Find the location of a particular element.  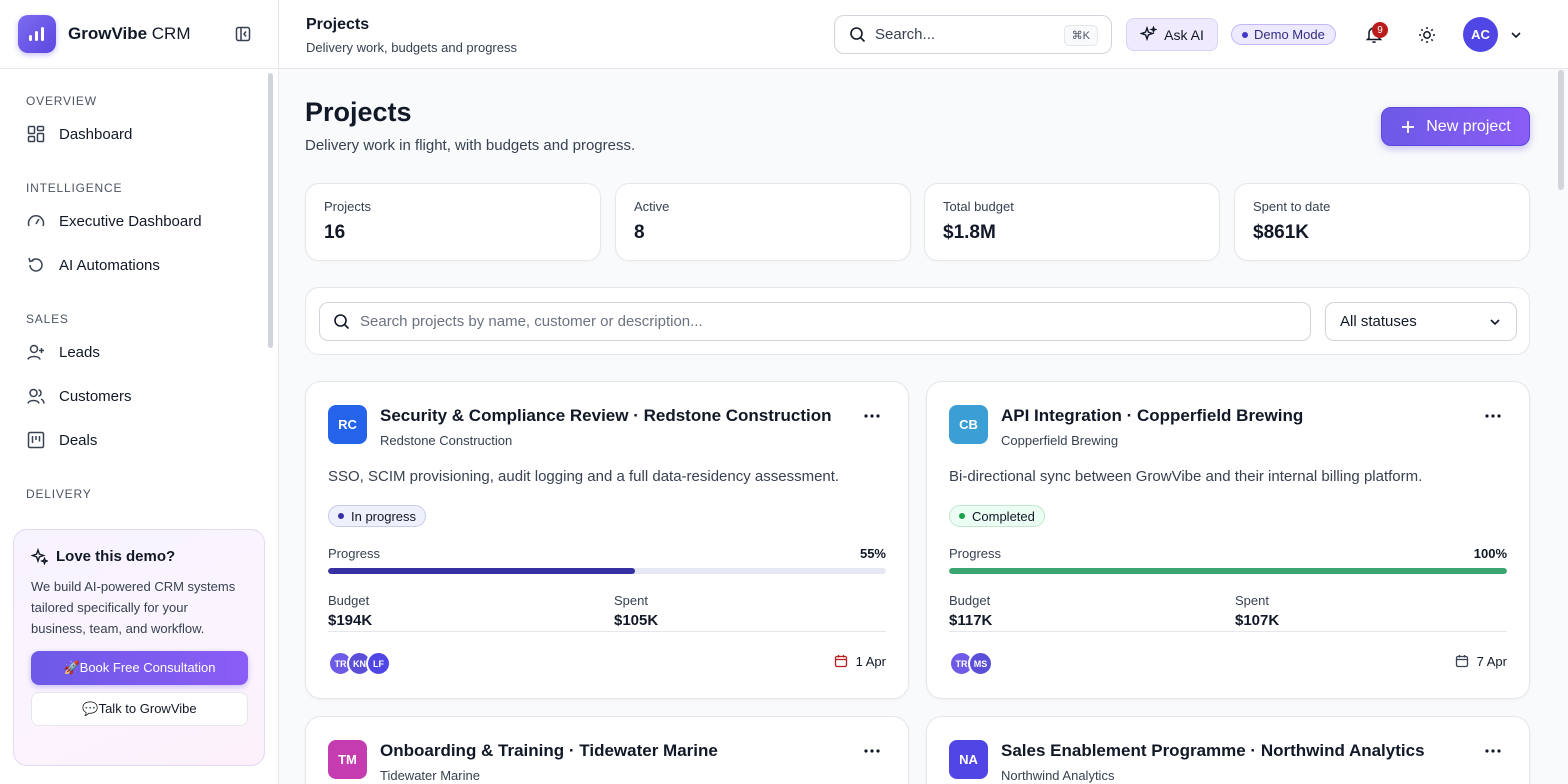

book-consultation-button: 🚀Book Free Consultation is located at coordinates (139, 668).